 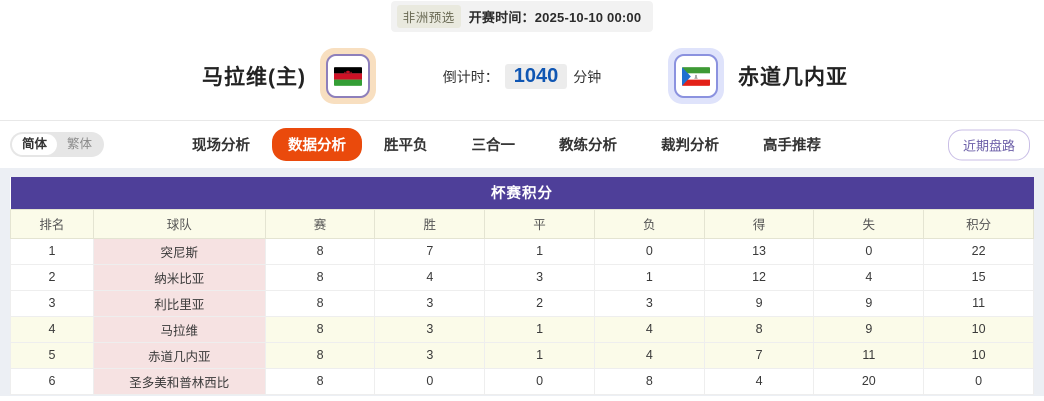 What do you see at coordinates (221, 146) in the screenshot?
I see `tab-live-analysis: 现场分析` at bounding box center [221, 146].